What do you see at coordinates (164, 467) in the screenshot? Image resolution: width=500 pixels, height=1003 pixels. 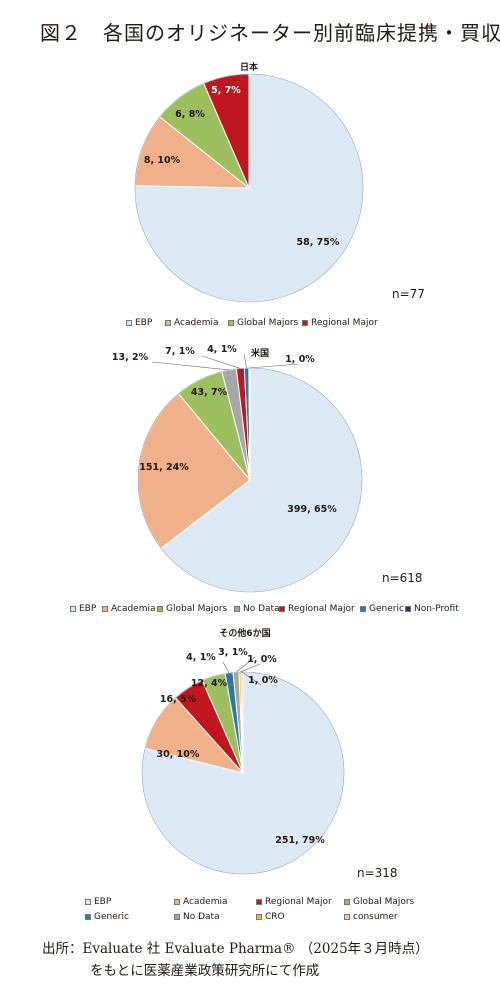 I see `data-label-academia: 151, 24%` at bounding box center [164, 467].